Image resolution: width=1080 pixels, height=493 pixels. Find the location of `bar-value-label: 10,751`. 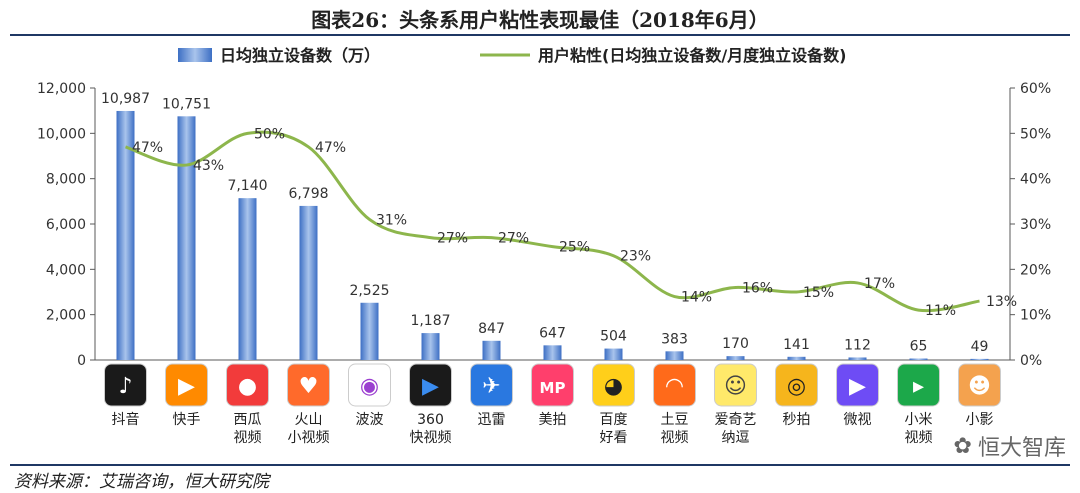

bar-value-label: 10,751 is located at coordinates (186, 104).